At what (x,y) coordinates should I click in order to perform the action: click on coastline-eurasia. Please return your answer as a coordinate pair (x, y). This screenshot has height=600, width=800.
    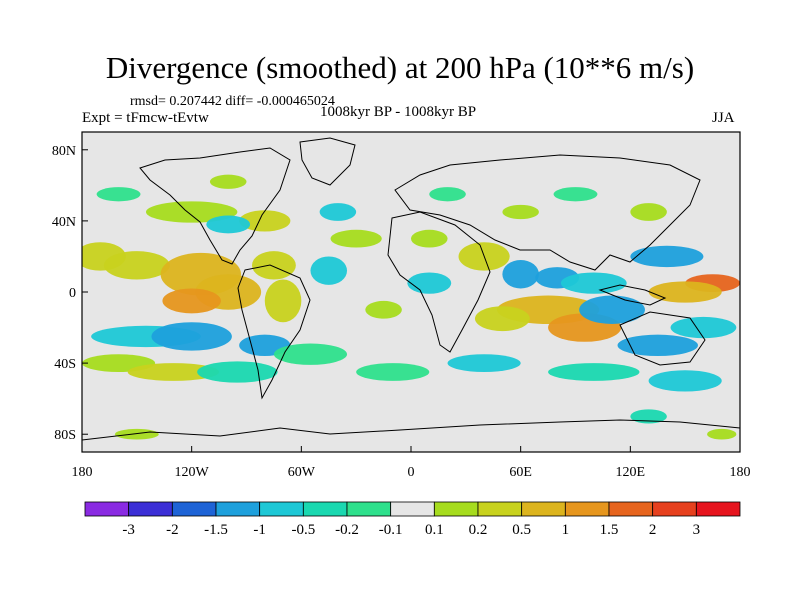
    Looking at the image, I should click on (547, 212).